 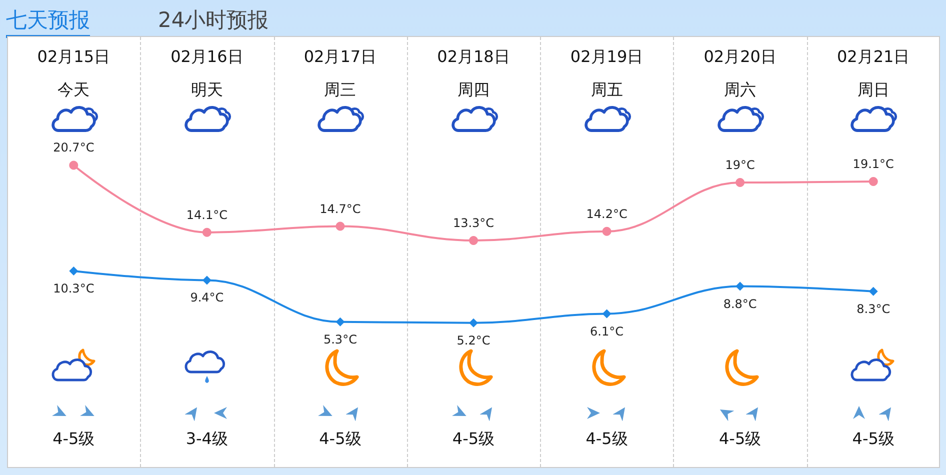 I want to click on x-tick-label: 02月21日, so click(x=873, y=57).